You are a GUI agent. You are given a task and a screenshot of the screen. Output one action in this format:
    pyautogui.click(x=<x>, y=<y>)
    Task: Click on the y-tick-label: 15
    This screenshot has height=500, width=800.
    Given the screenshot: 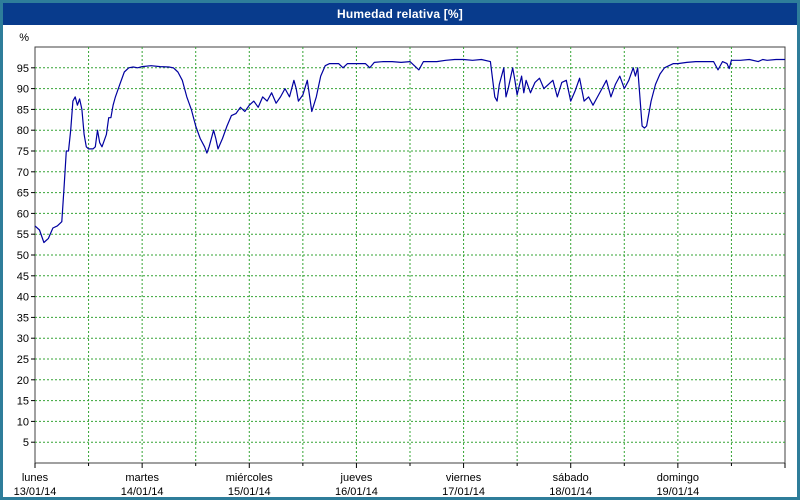 What is the action you would take?
    pyautogui.click(x=23, y=402)
    